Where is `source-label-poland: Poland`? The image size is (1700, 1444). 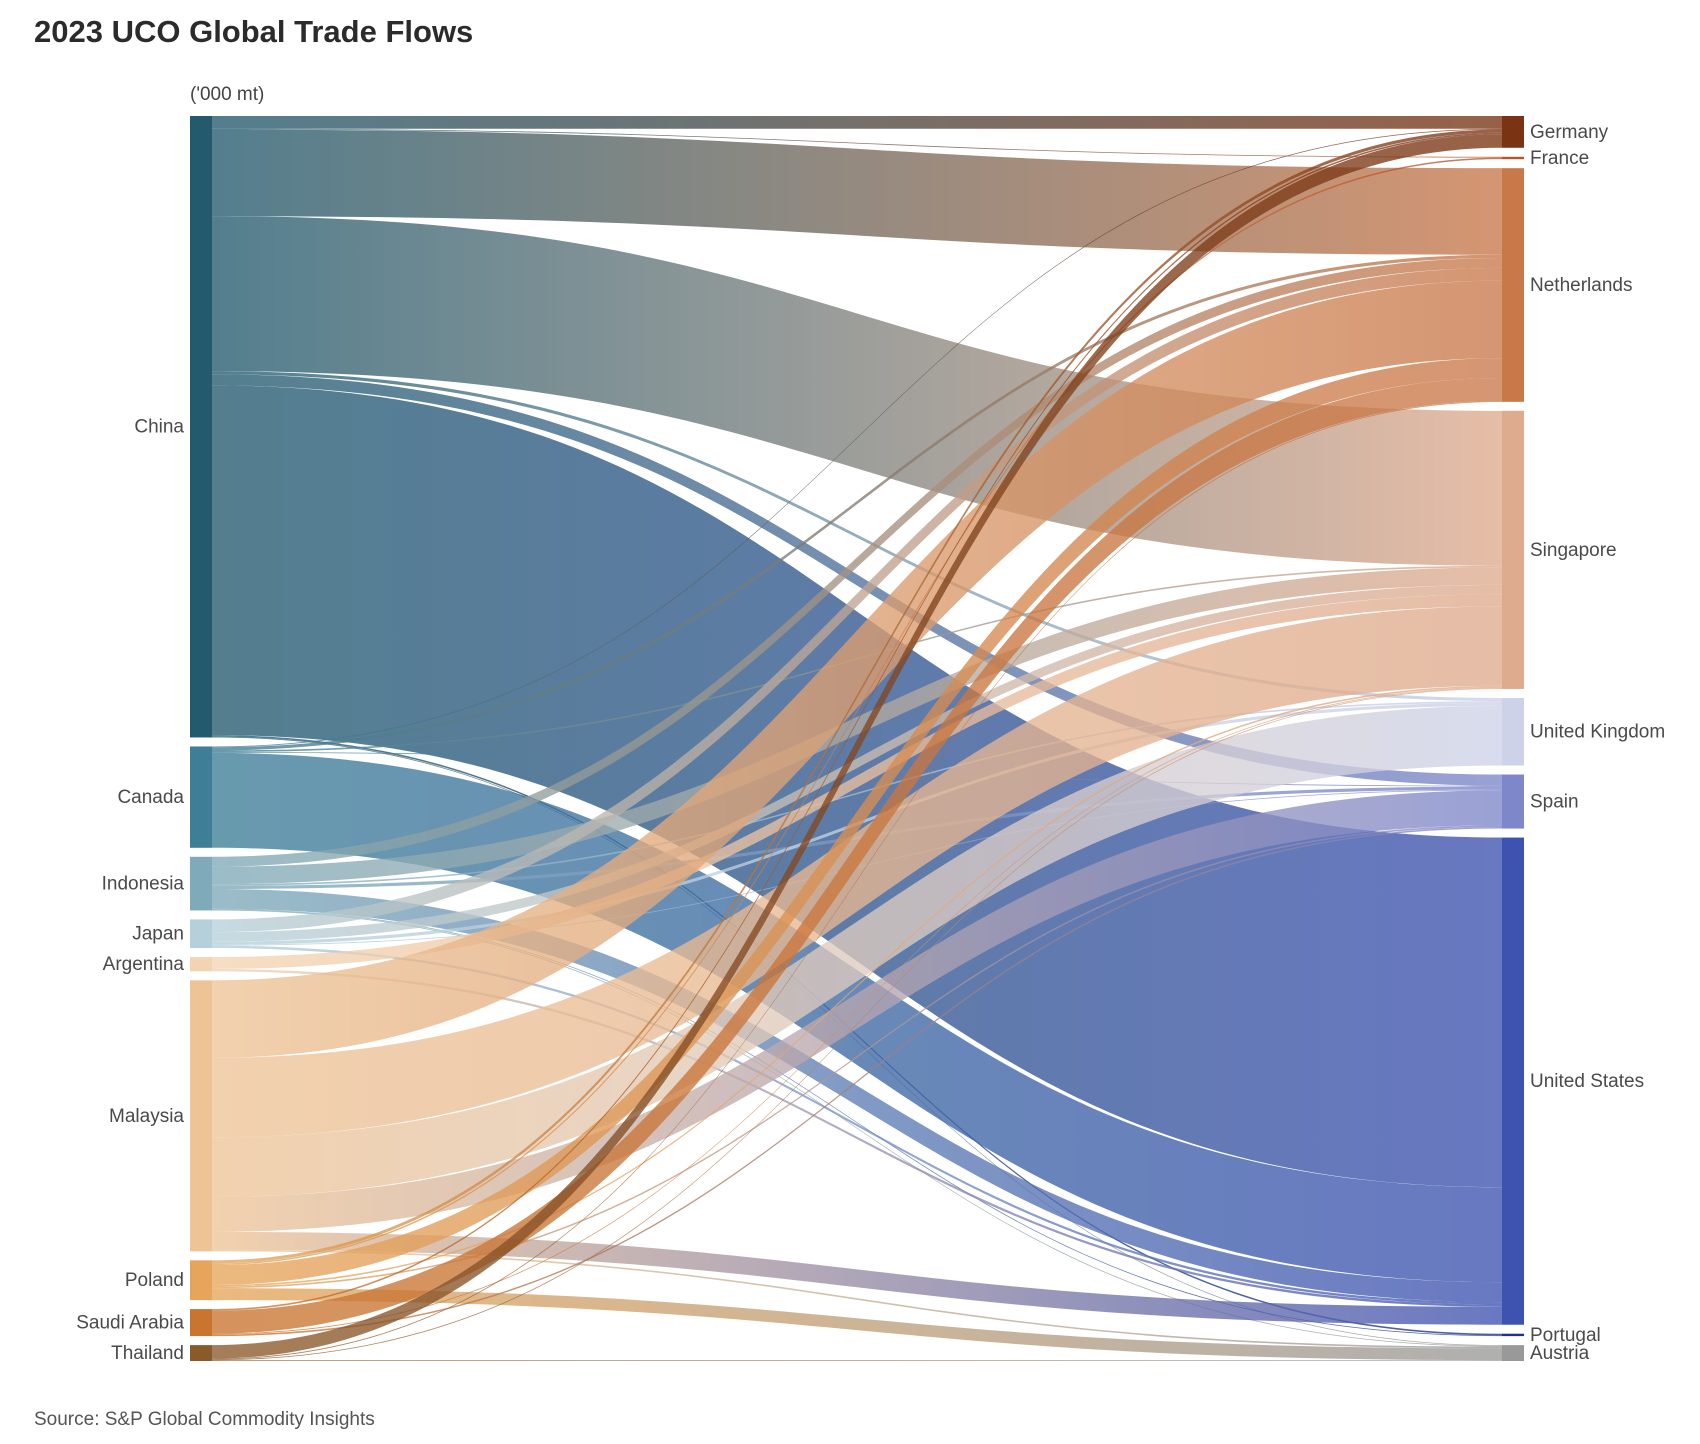 source-label-poland: Poland is located at coordinates (154, 1280).